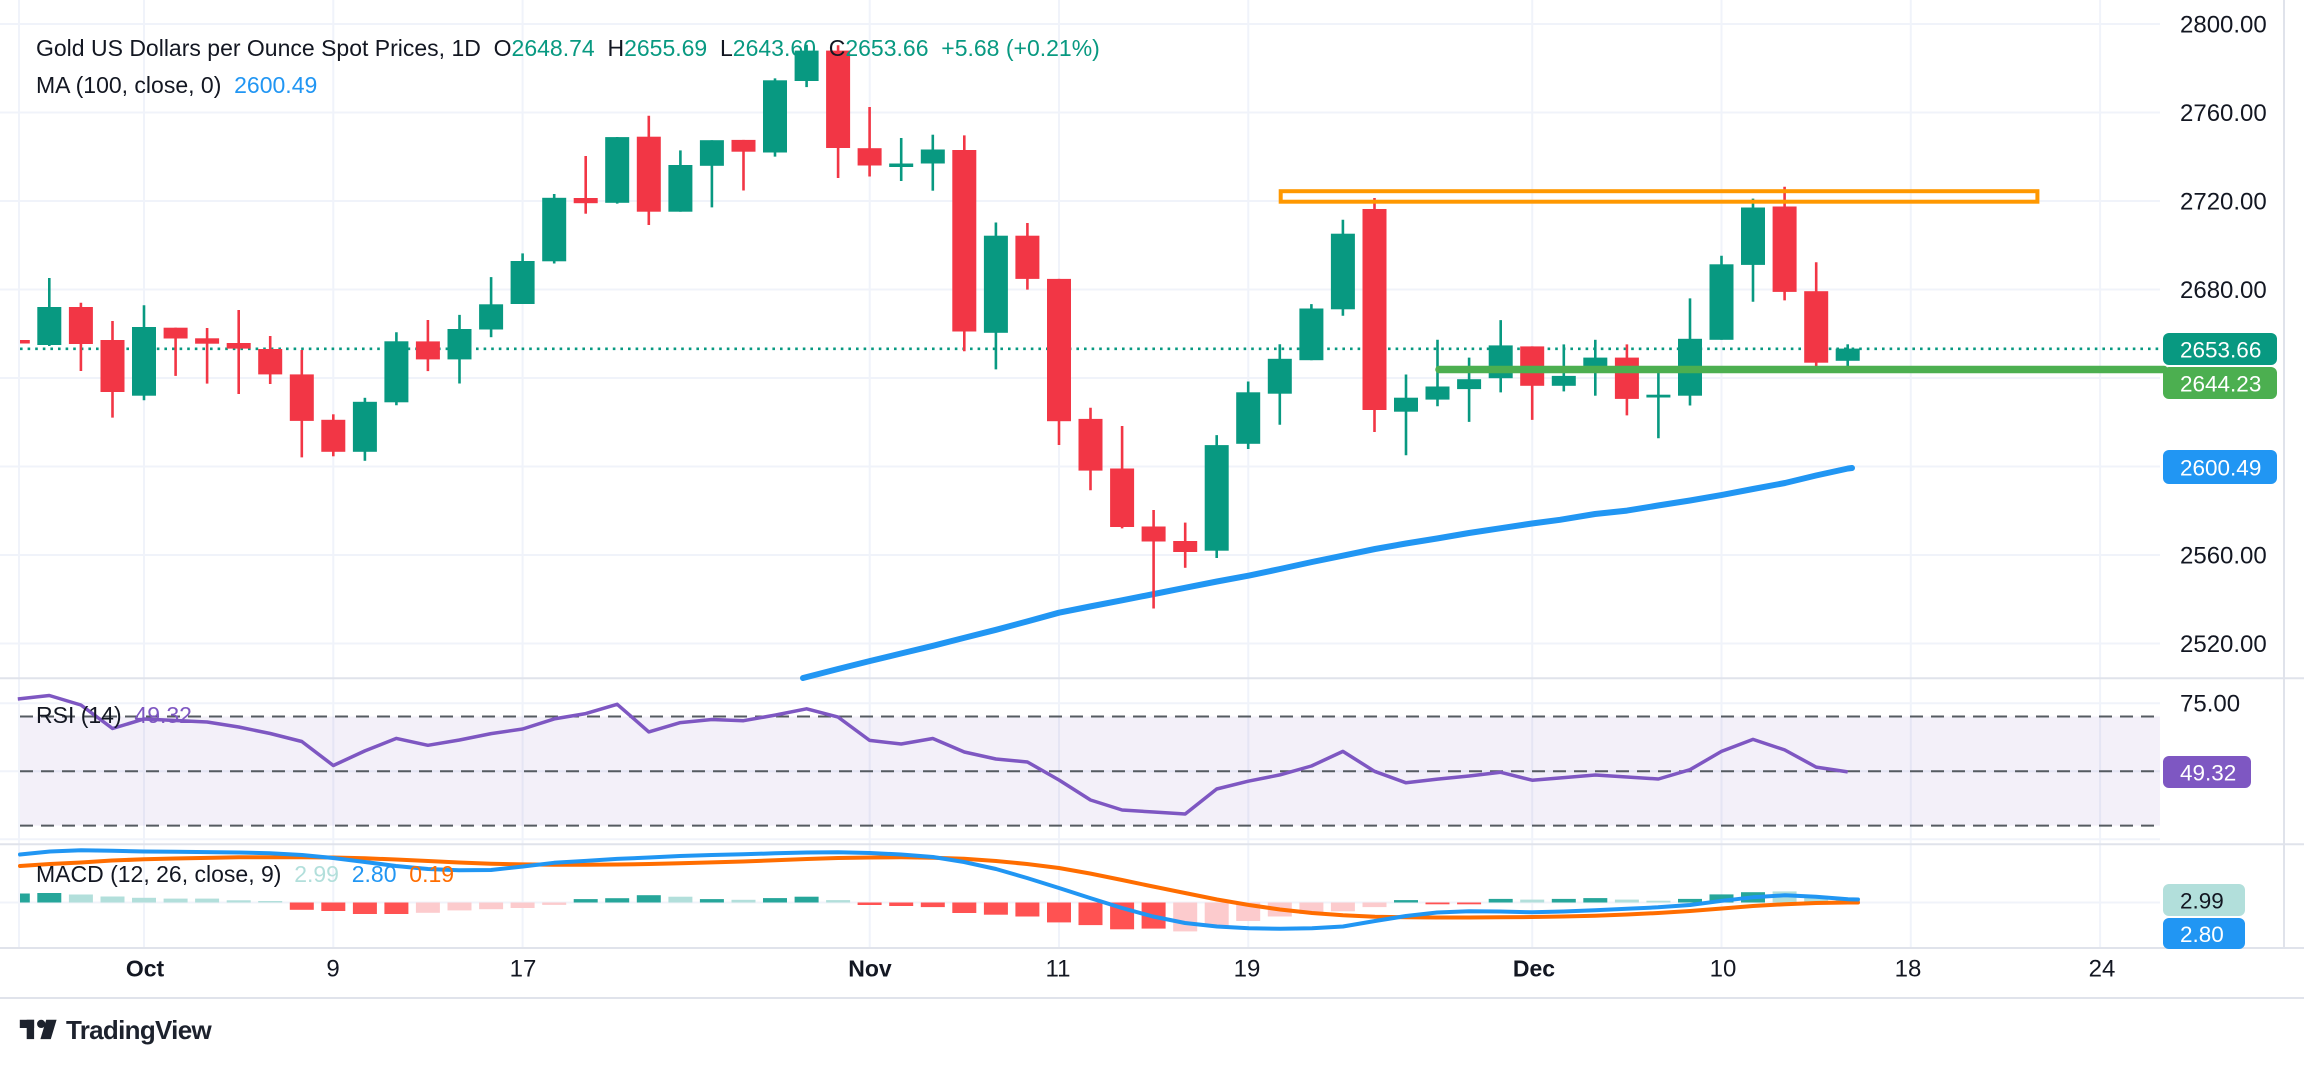 The height and width of the screenshot is (1066, 2304). What do you see at coordinates (2102, 969) in the screenshot?
I see `svg-text: 24` at bounding box center [2102, 969].